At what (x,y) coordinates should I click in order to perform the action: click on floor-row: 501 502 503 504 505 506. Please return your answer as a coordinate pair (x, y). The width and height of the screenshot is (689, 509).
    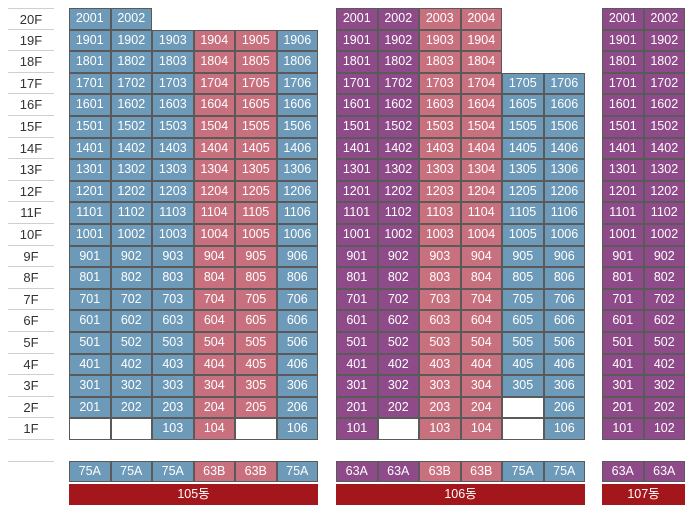
    Looking at the image, I should click on (460, 342).